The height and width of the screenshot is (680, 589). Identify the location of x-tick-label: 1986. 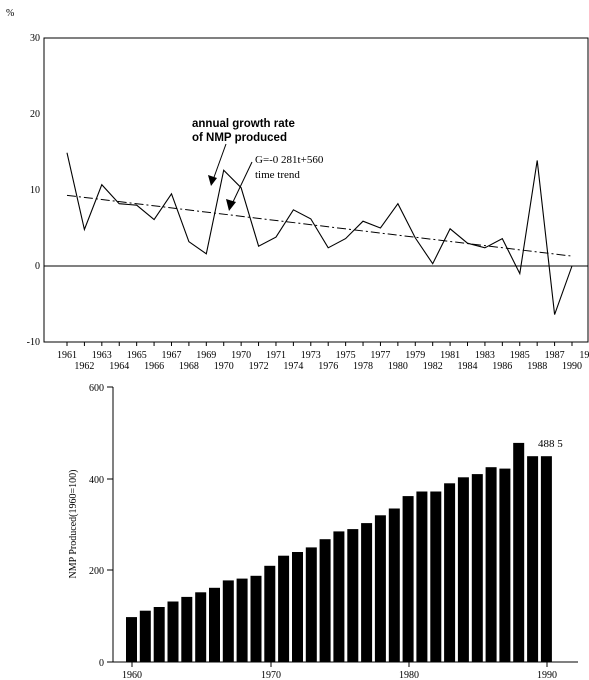
(502, 366).